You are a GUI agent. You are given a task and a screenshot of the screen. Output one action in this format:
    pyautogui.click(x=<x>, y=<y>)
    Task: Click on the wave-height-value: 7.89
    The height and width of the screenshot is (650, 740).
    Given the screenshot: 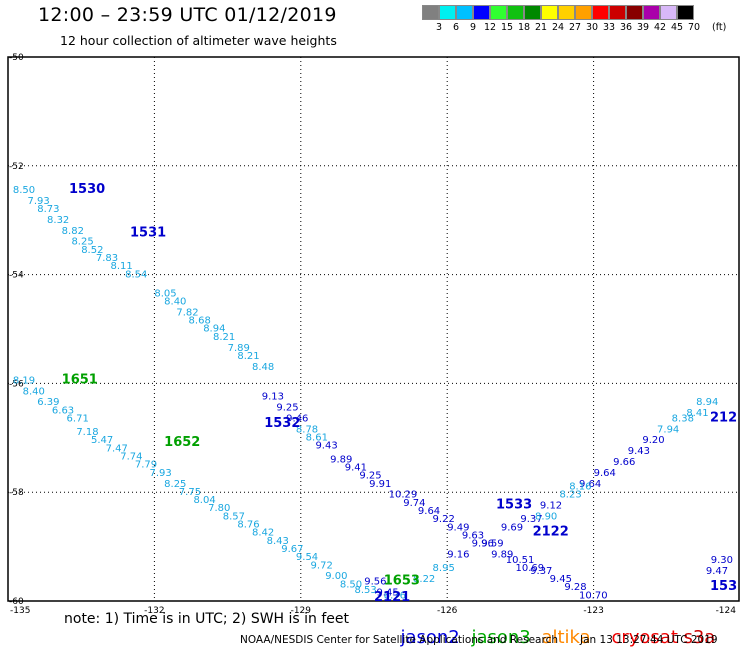 What is the action you would take?
    pyautogui.click(x=239, y=348)
    